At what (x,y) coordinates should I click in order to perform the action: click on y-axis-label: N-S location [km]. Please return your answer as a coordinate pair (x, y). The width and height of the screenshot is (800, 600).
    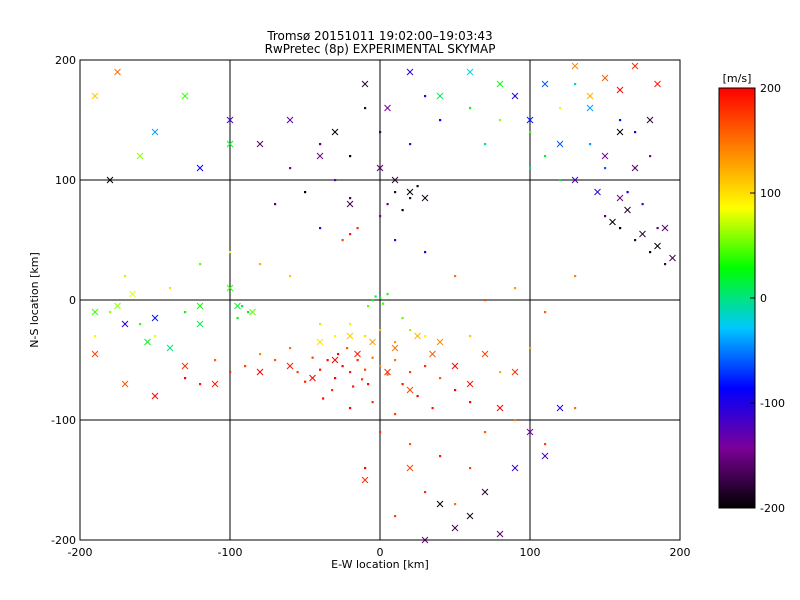
    Looking at the image, I should click on (34, 300).